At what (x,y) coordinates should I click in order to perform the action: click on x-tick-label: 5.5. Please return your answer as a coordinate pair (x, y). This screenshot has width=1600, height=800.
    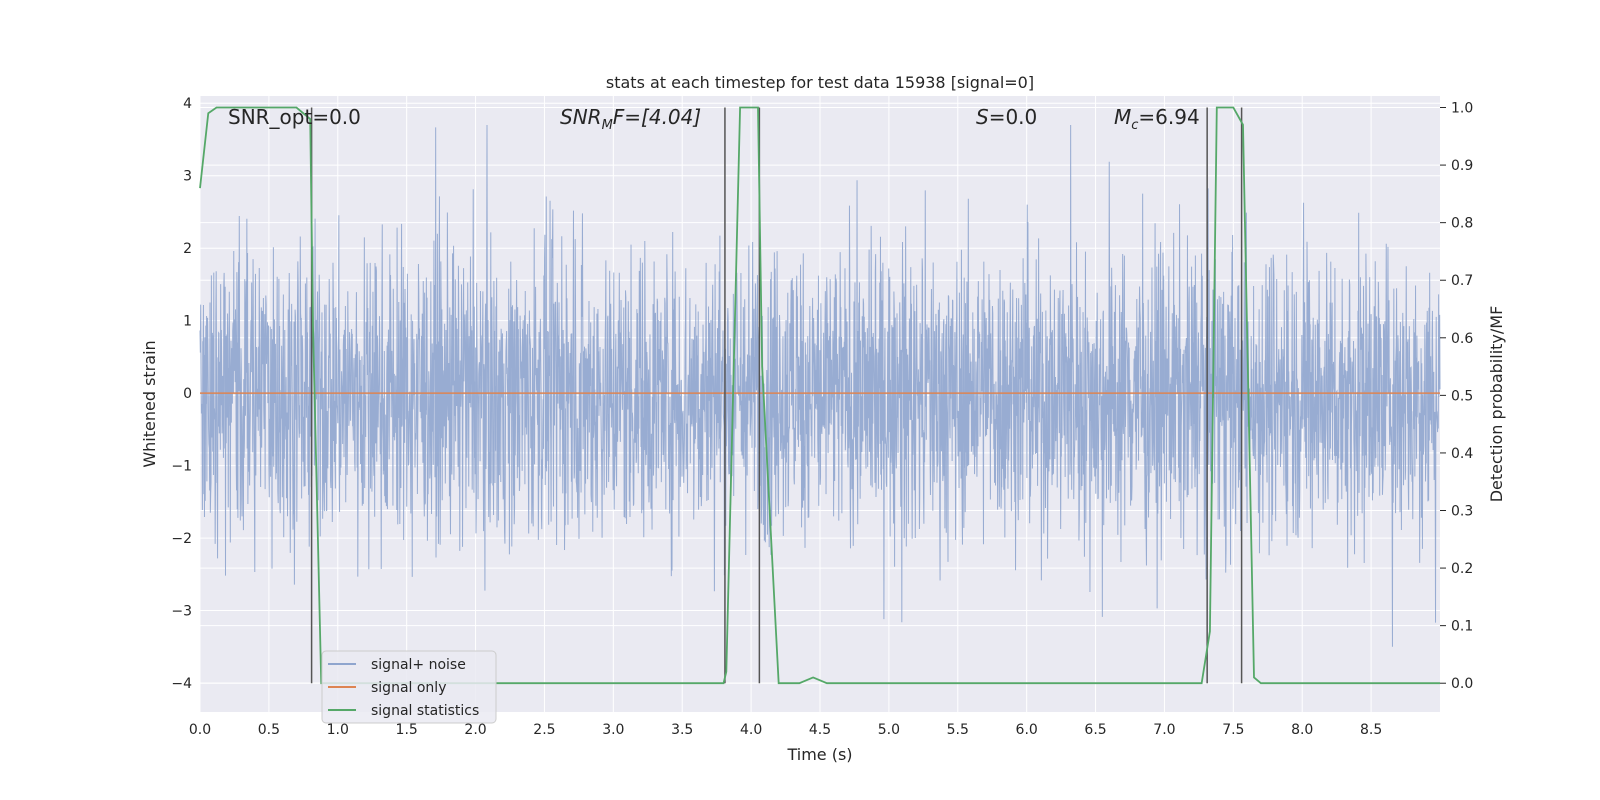
    Looking at the image, I should click on (958, 730).